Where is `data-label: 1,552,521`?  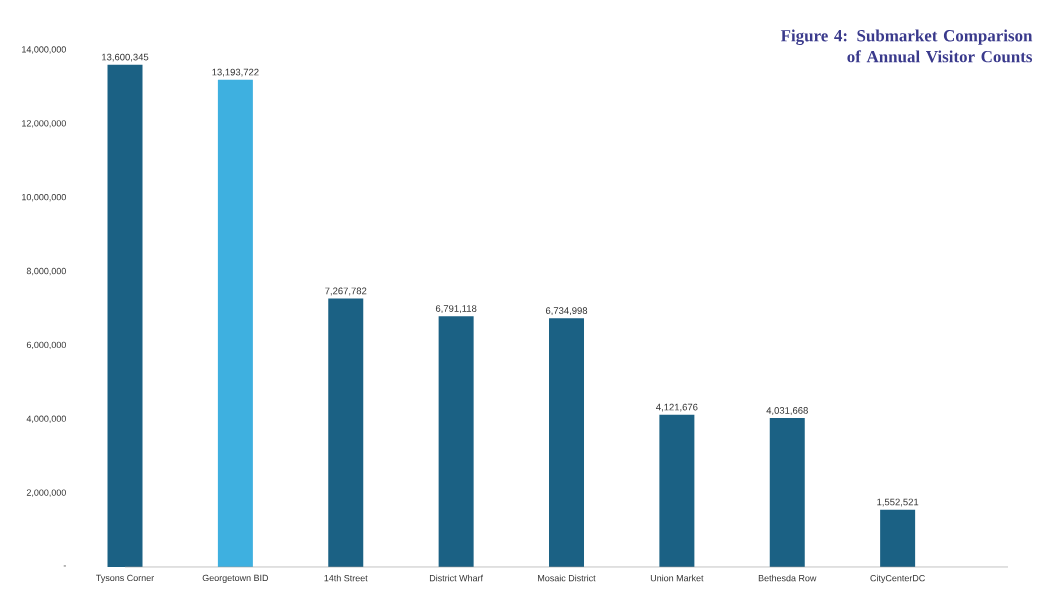 data-label: 1,552,521 is located at coordinates (898, 502).